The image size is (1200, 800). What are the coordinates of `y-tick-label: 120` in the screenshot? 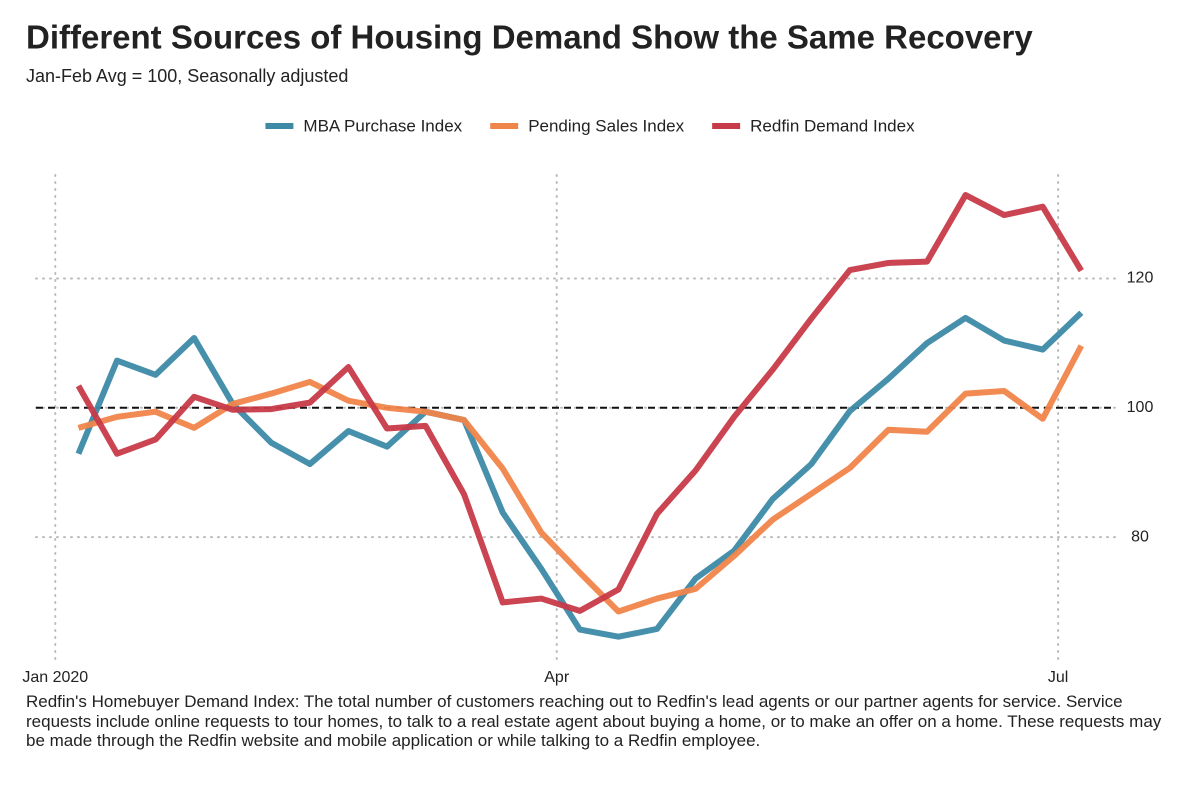 It's located at (1140, 278).